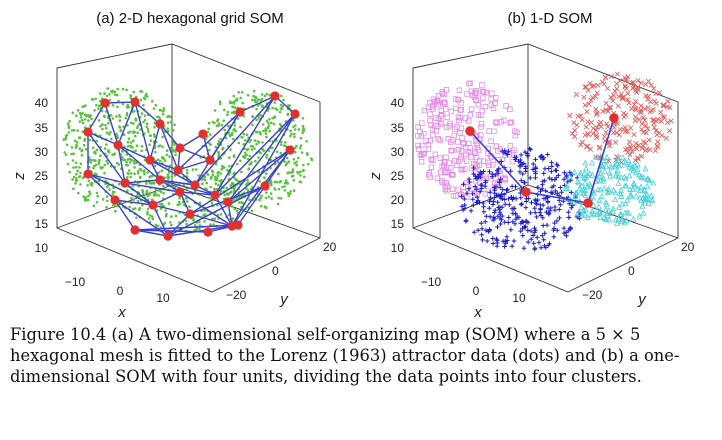  What do you see at coordinates (42, 176) in the screenshot?
I see `z-tick: 25` at bounding box center [42, 176].